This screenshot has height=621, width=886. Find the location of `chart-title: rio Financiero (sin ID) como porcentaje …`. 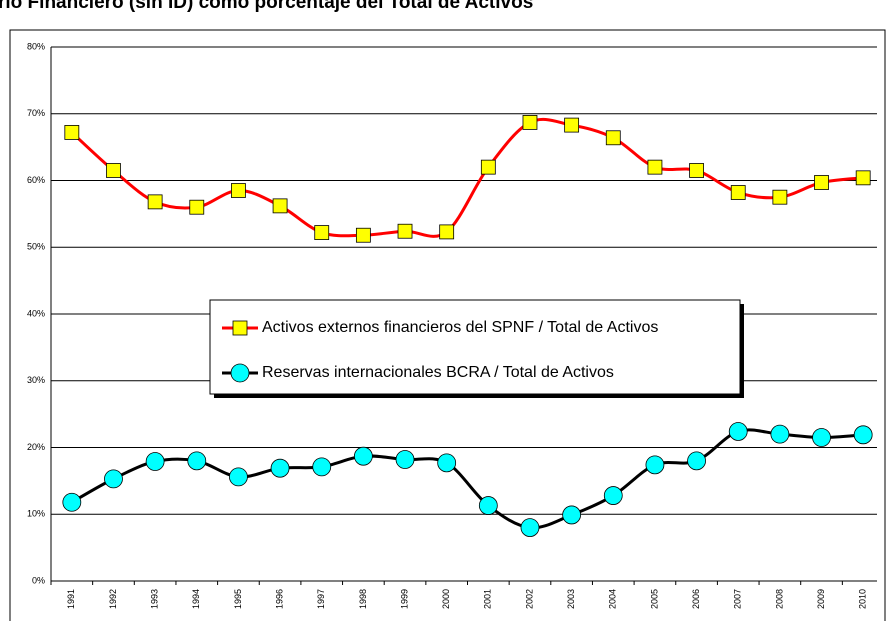

chart-title: rio Financiero (sin ID) como porcentaje … is located at coordinates (266, 6).